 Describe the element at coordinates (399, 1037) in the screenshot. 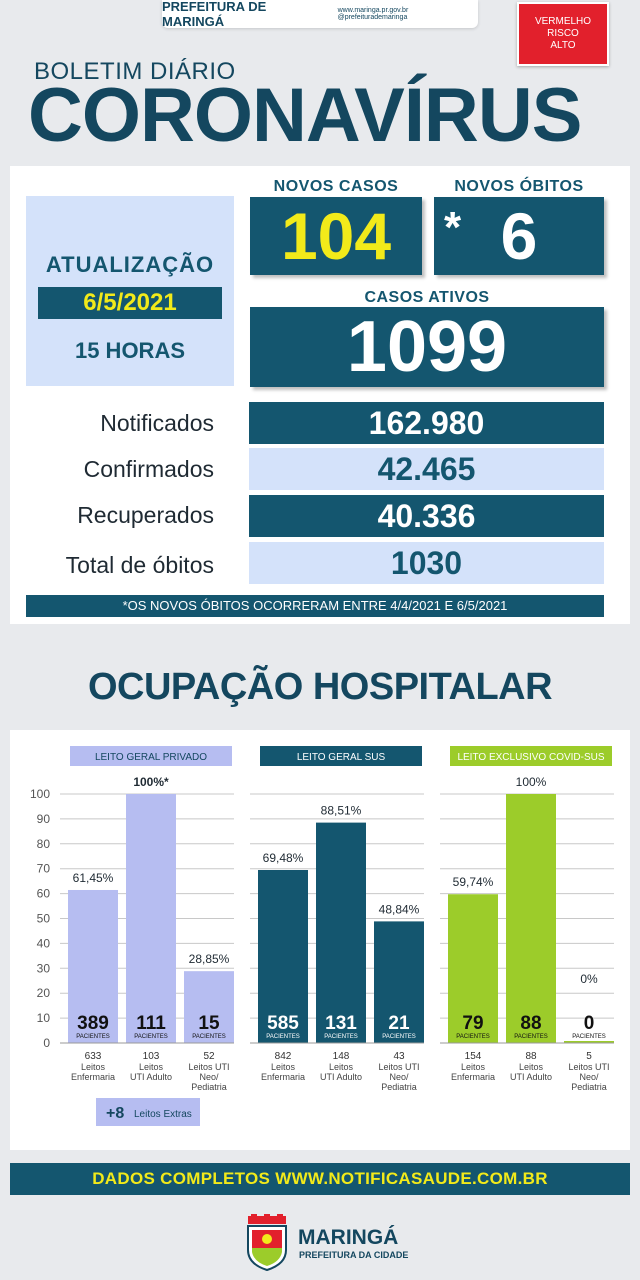

I see `patients-caption-1-2: PACIENTES` at that location.